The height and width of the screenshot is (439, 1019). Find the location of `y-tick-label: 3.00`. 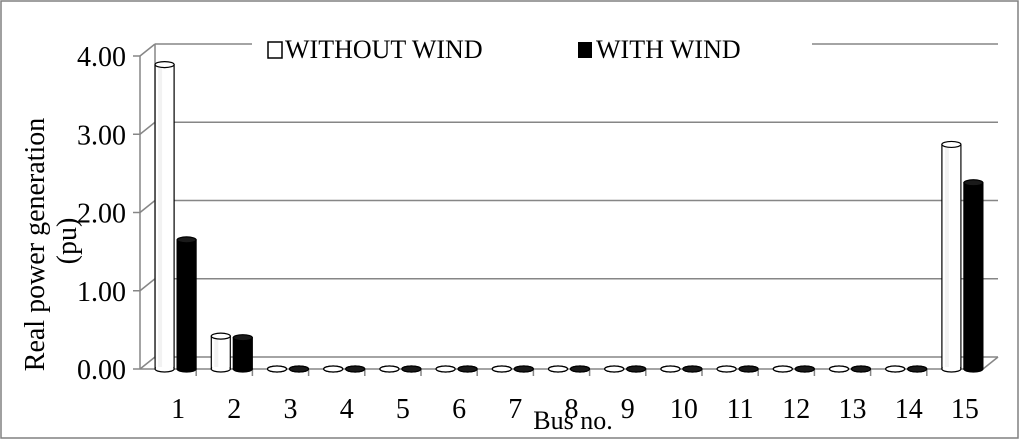

y-tick-label: 3.00 is located at coordinates (101, 135).